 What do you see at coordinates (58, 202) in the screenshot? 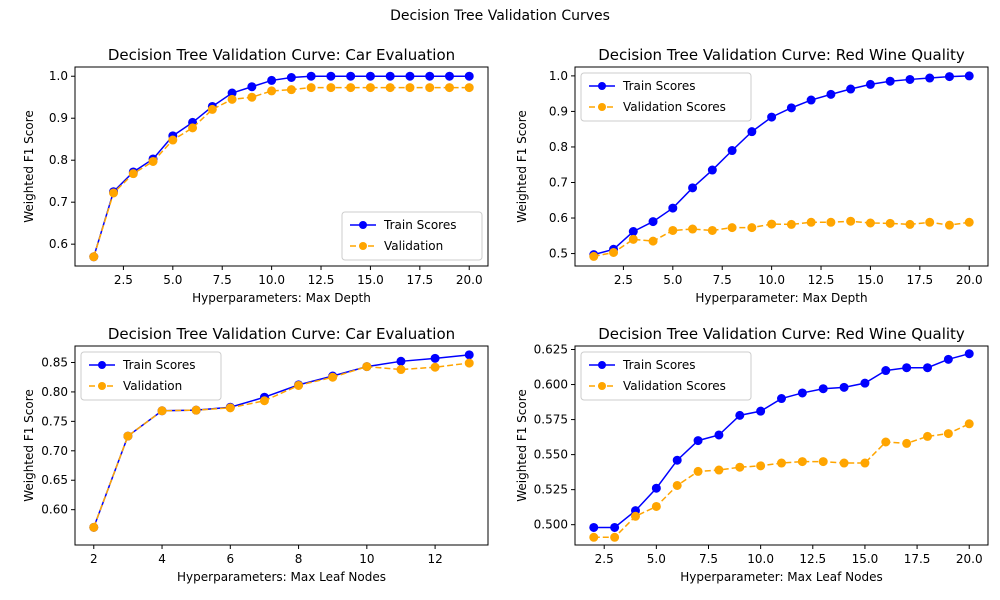
I see `y-tick-label: 0.7` at bounding box center [58, 202].